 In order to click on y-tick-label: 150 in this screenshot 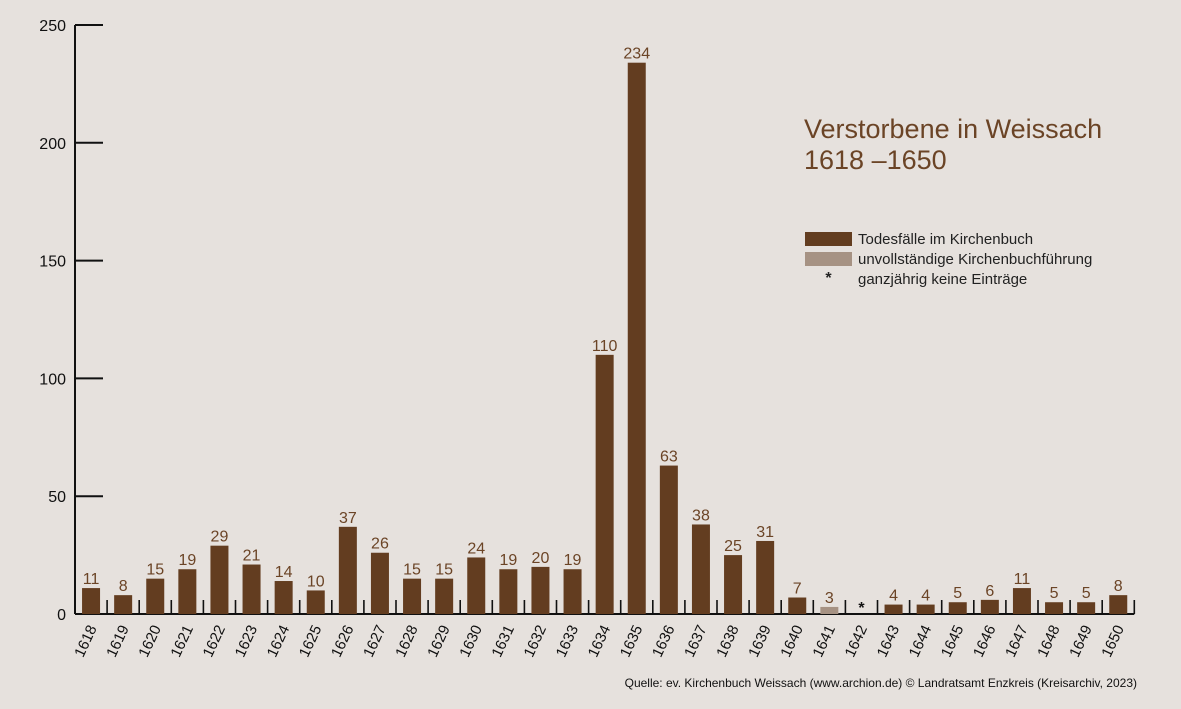, I will do `click(52, 262)`.